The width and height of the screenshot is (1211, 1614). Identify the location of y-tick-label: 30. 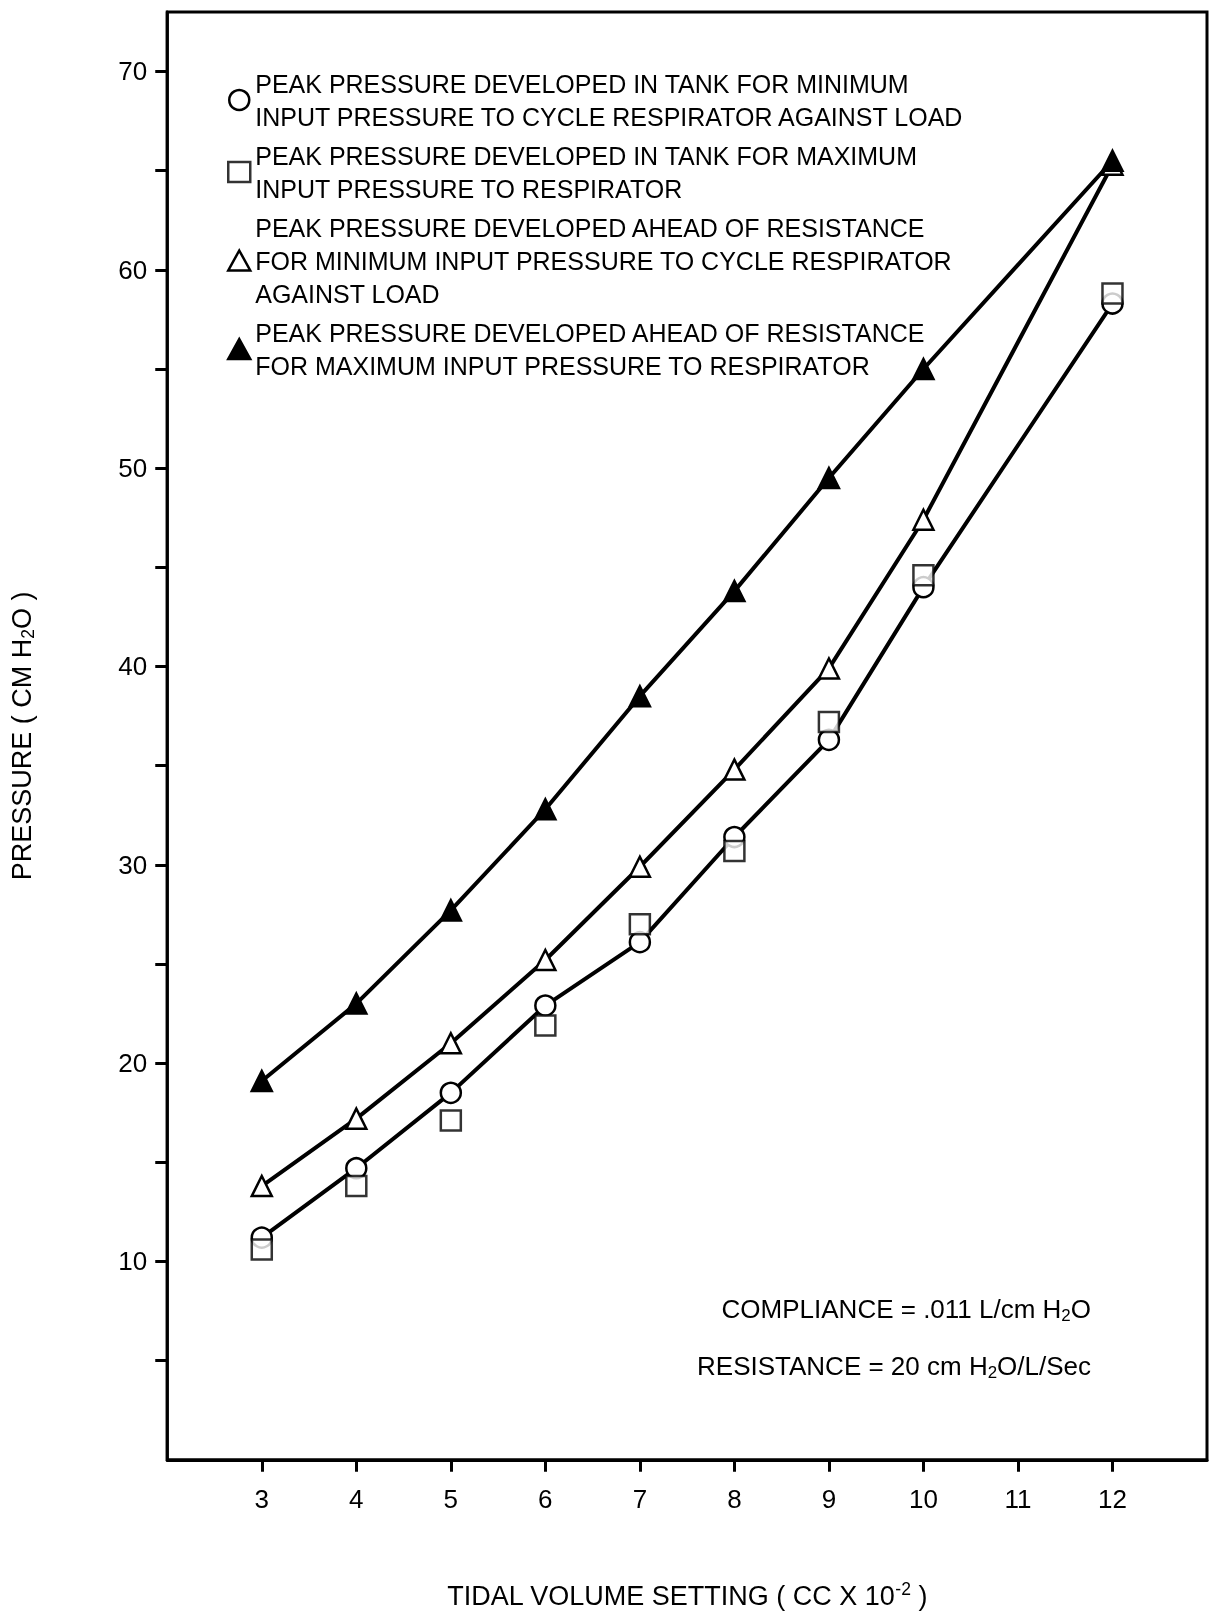
(133, 864).